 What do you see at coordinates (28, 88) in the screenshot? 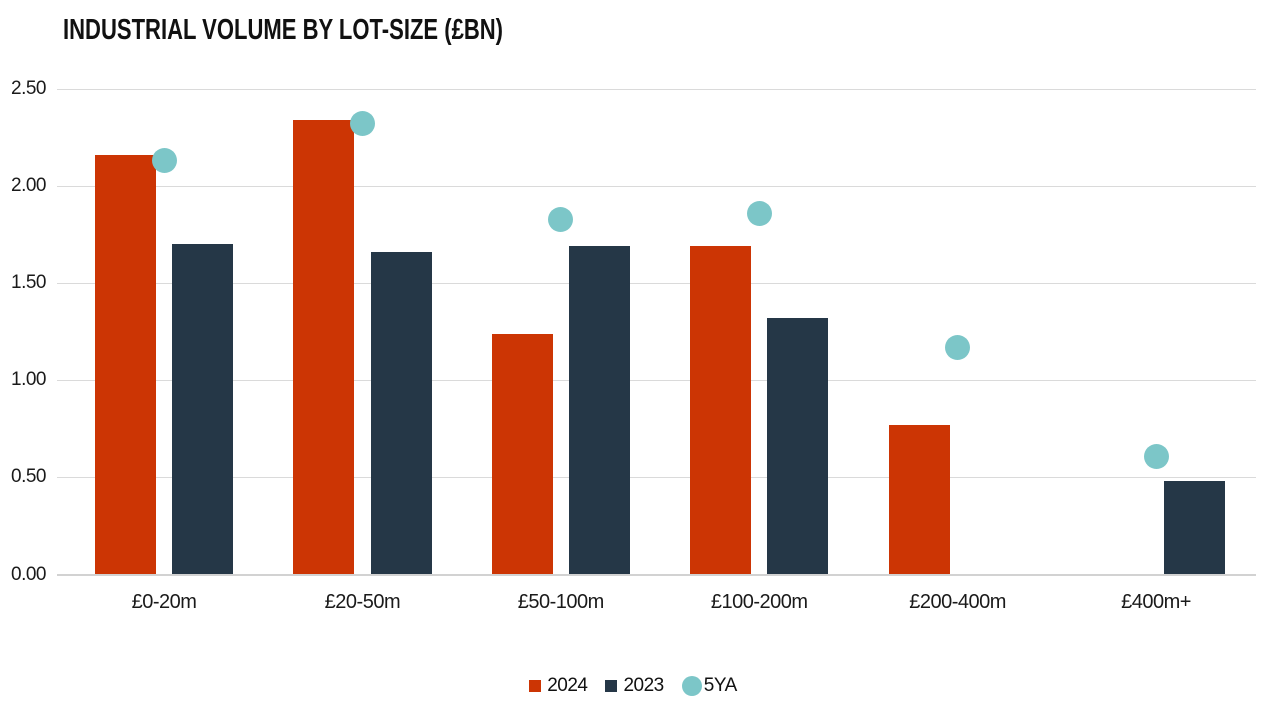
I see `y-tick-label: 2.50` at bounding box center [28, 88].